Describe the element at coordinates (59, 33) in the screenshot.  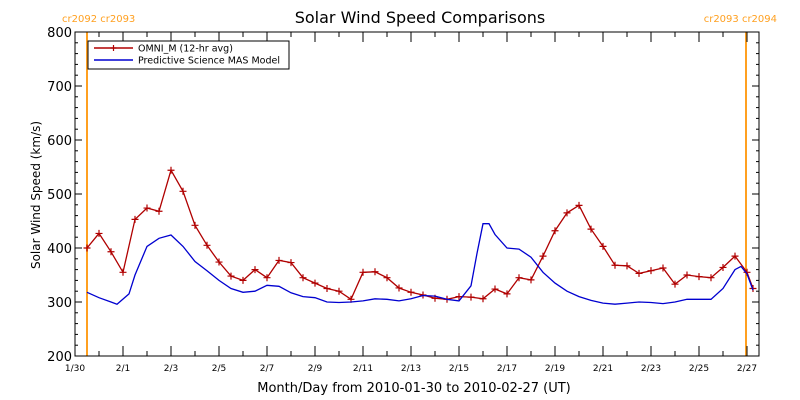
I see `y-tick-label: 800` at that location.